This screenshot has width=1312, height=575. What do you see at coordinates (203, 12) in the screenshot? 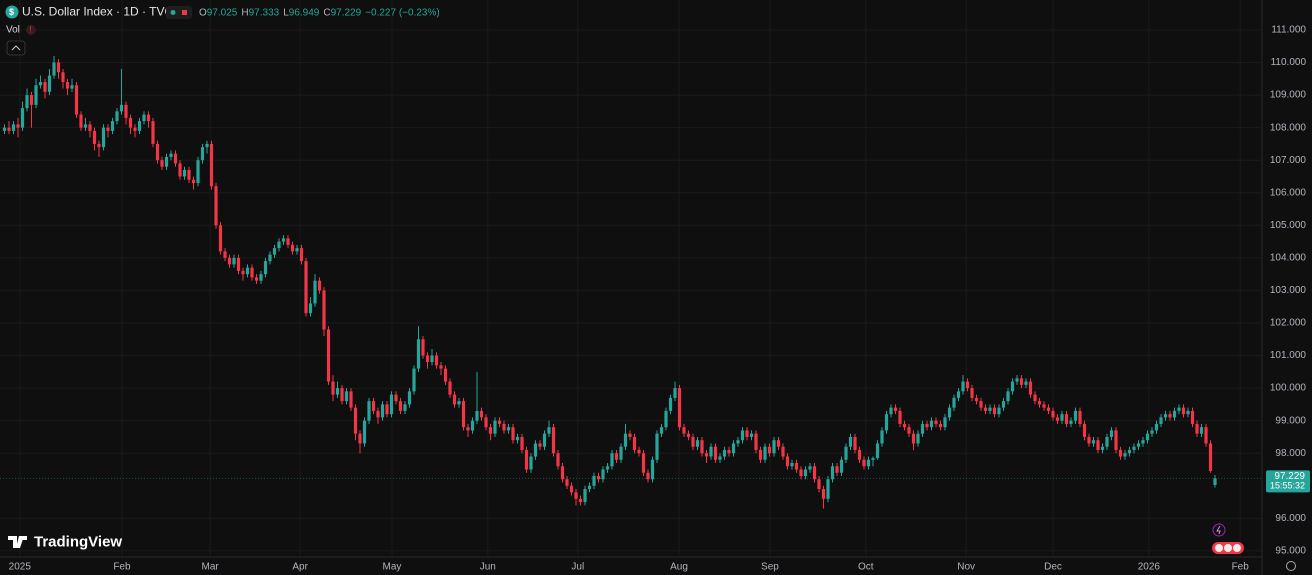
I see `ohlc-key: O` at bounding box center [203, 12].